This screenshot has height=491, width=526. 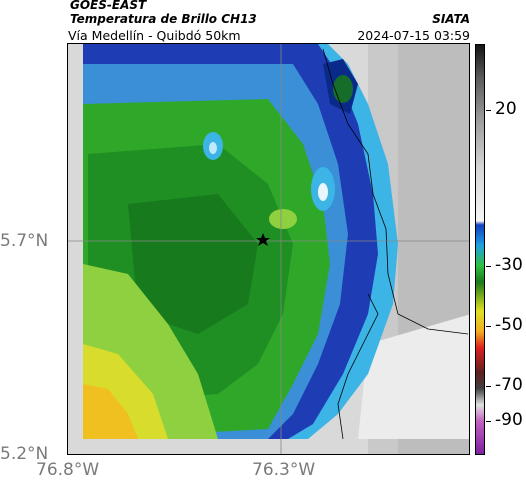 I want to click on border-line, so click(x=358, y=366).